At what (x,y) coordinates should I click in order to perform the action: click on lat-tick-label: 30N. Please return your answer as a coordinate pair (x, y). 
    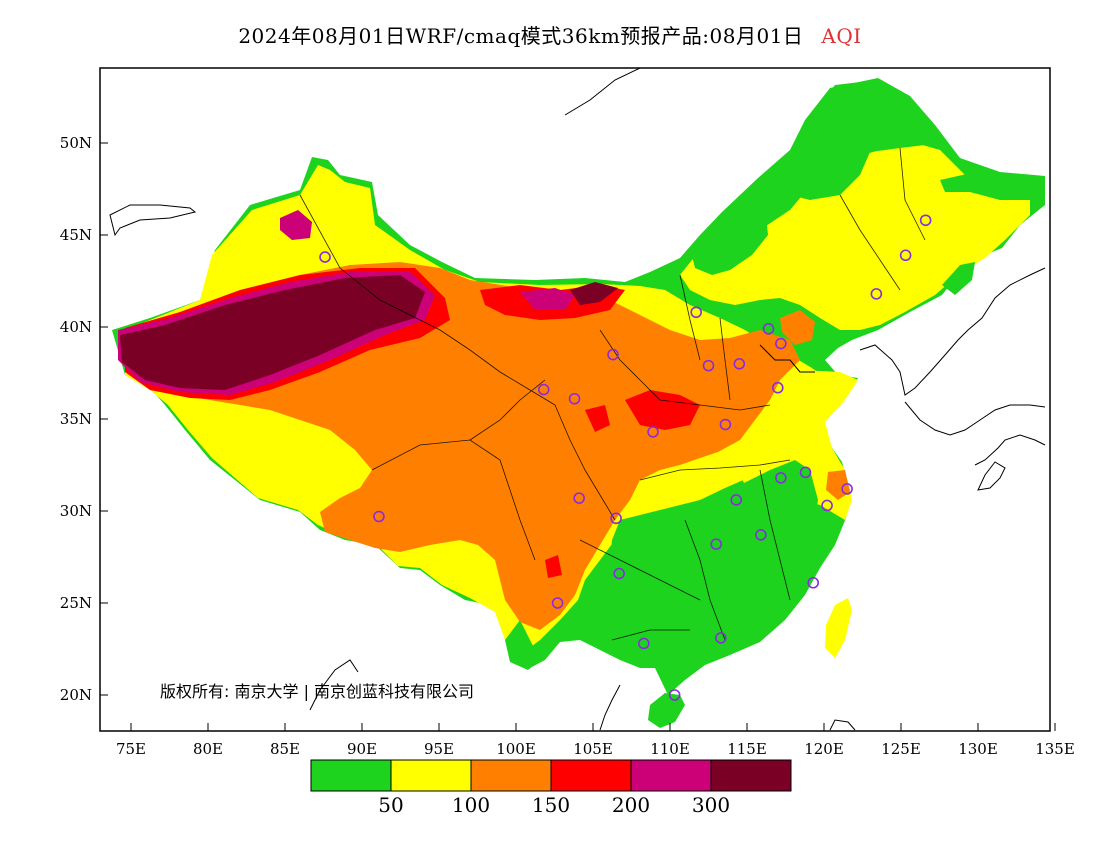
    Looking at the image, I should click on (76, 511).